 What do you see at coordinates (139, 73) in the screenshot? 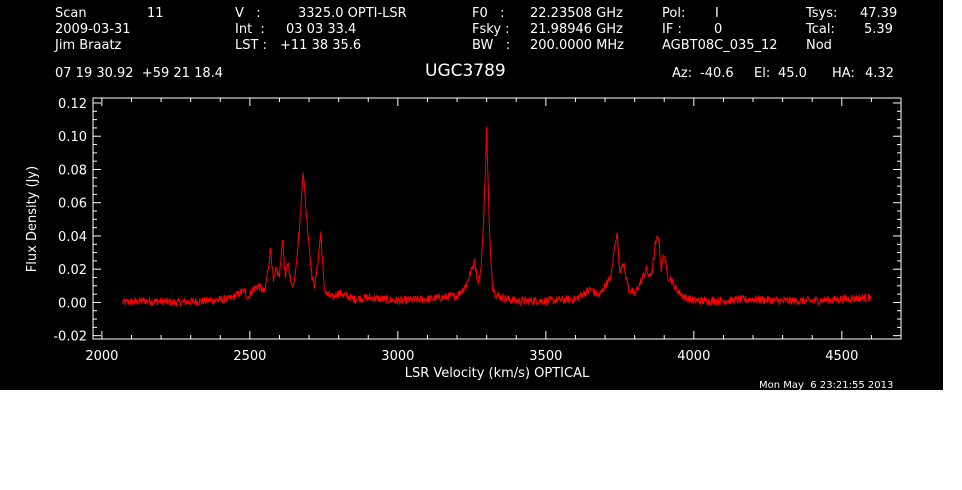
I see `source-coords: 07 19 30.92 +59 21 18.4` at bounding box center [139, 73].